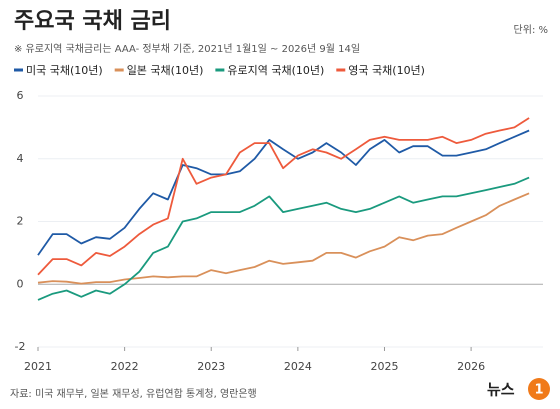 Image resolution: width=560 pixels, height=409 pixels. Describe the element at coordinates (531, 29) in the screenshot. I see `unit-label: 단위: %` at that location.